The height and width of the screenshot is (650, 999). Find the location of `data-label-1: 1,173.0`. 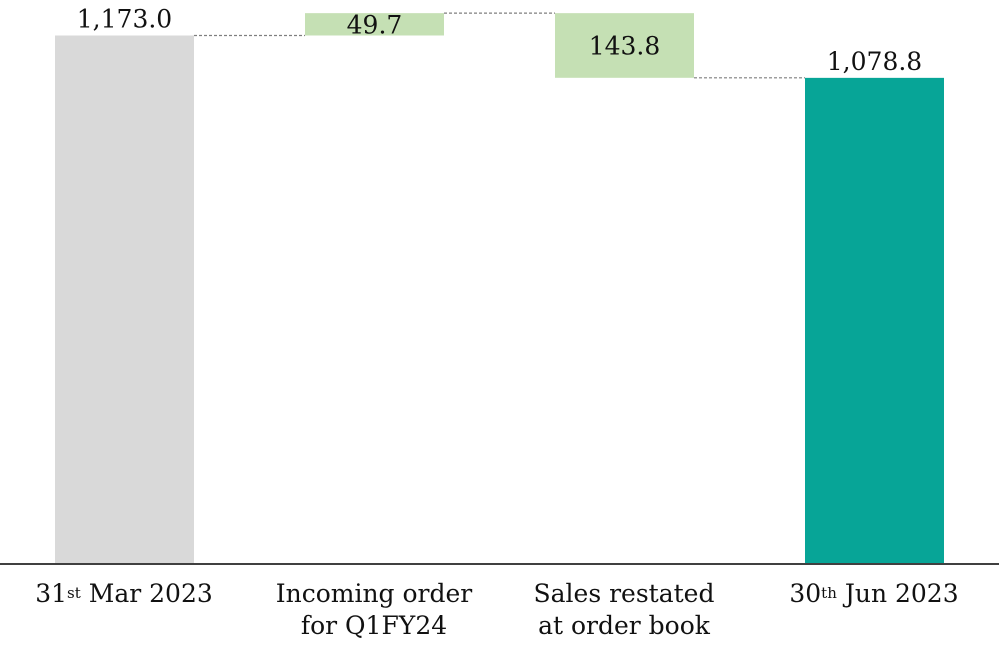

data-label-1: 1,173.0 is located at coordinates (124, 19).